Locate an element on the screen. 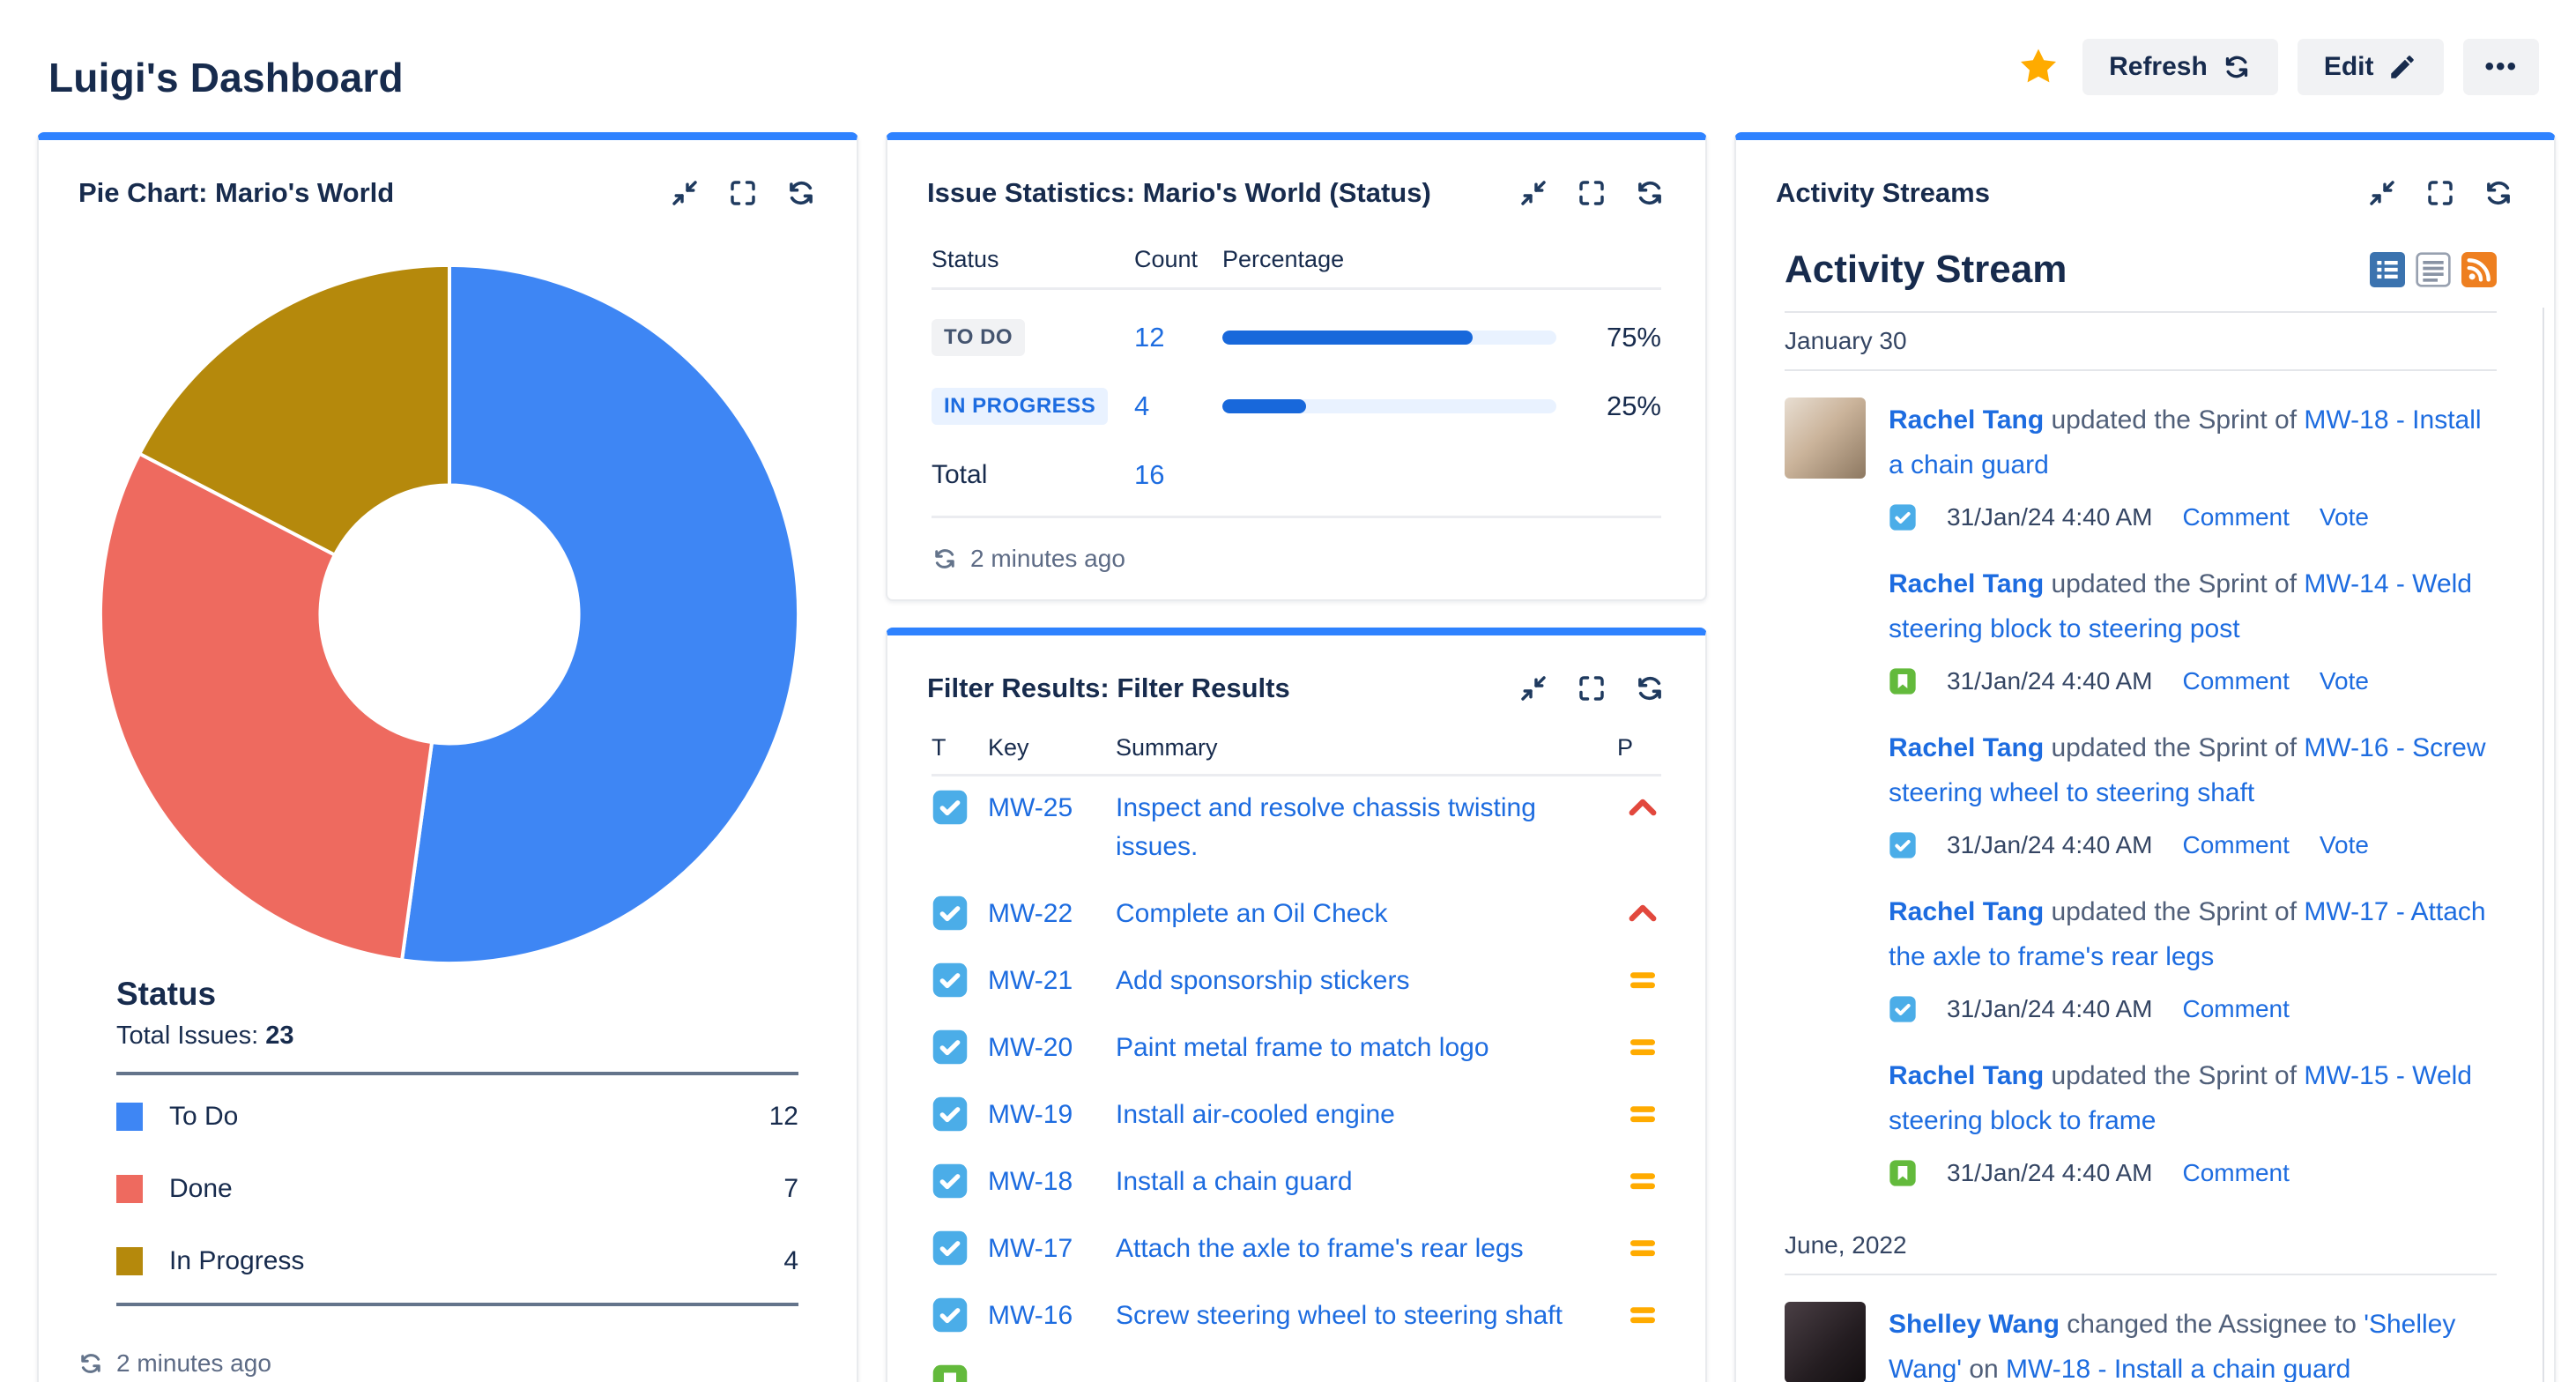 The width and height of the screenshot is (2576, 1382). favorite-star-icon is located at coordinates (2038, 67).